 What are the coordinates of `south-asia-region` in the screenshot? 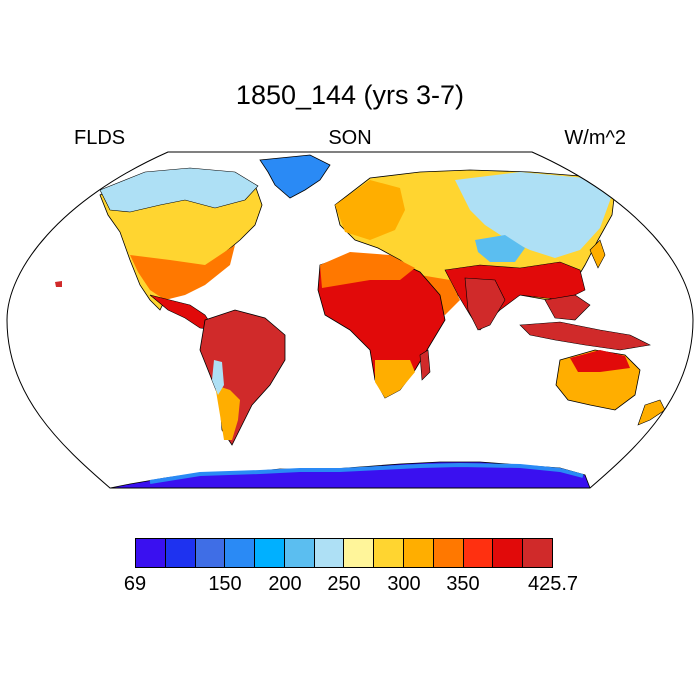 It's located at (515, 296).